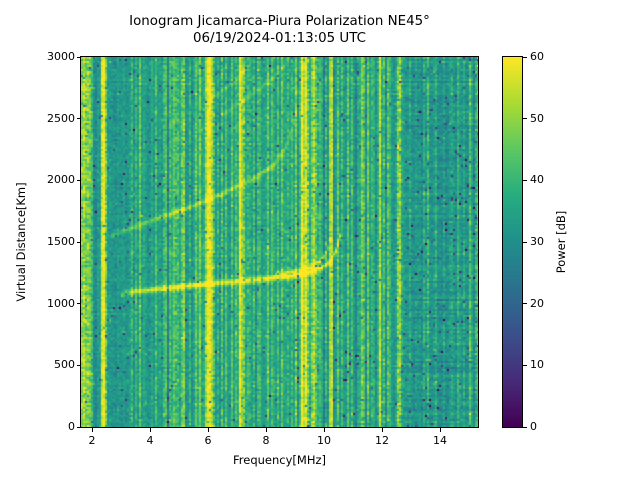  What do you see at coordinates (533, 426) in the screenshot?
I see `colorbar-tick-label: 0` at bounding box center [533, 426].